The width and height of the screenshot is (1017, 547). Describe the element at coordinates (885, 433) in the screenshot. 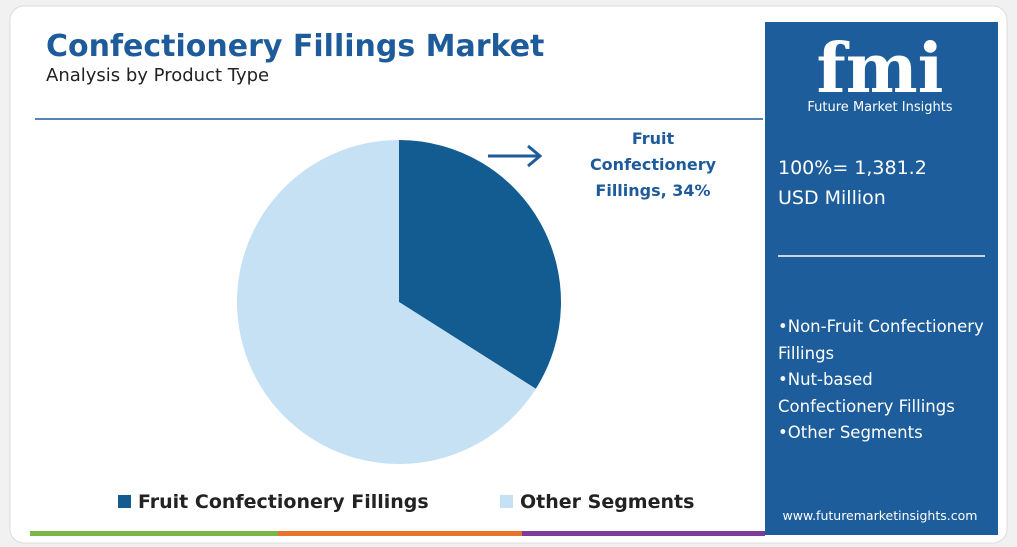

I see `segment-item: Other Segments` at that location.